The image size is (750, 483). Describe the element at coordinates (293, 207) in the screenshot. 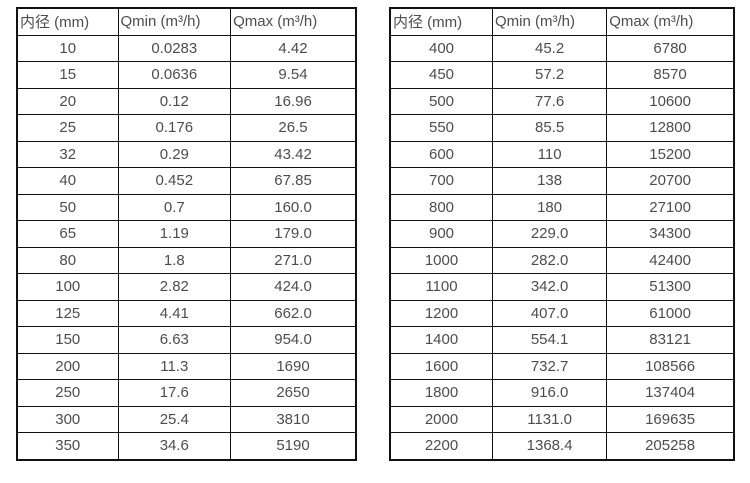

I see `cell-qmax: 160.0` at that location.